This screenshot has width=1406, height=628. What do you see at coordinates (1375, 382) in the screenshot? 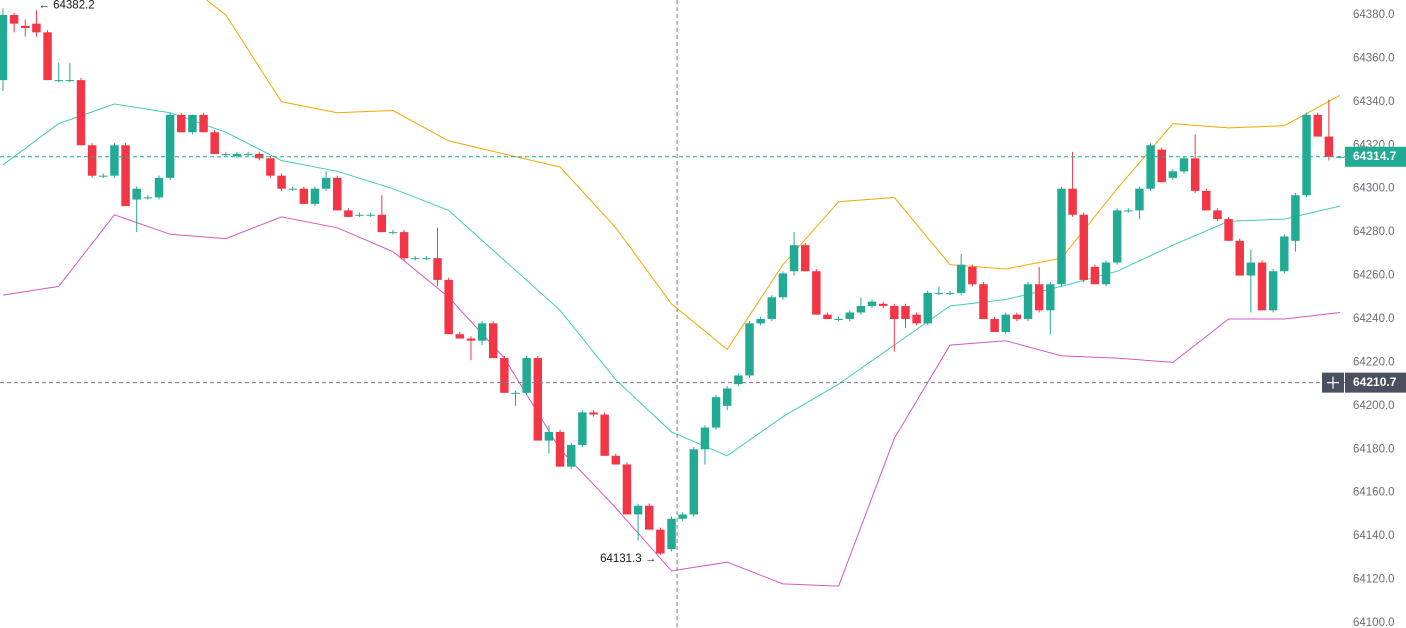
I see `crosshair-label: 64210.7` at bounding box center [1375, 382].